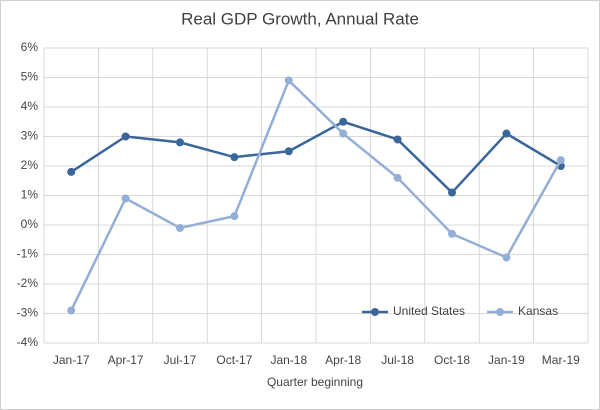 The width and height of the screenshot is (600, 410). Describe the element at coordinates (30, 77) in the screenshot. I see `y-tick-label: 5%` at that location.